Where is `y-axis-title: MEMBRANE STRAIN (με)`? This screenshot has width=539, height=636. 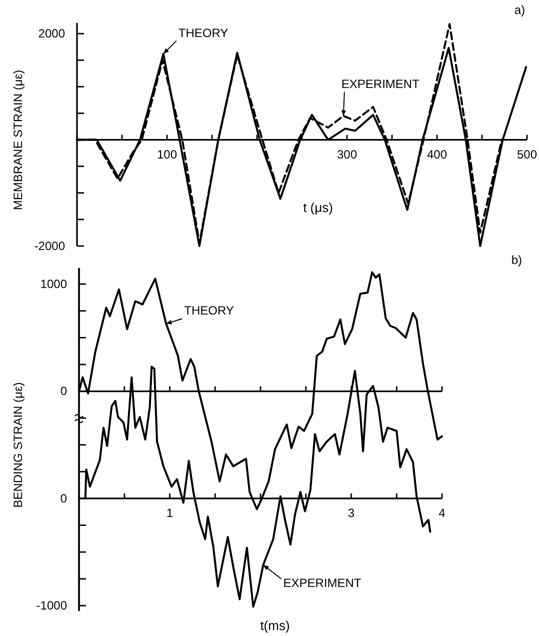 y-axis-title: MEMBRANE STRAIN (με) is located at coordinates (18, 140).